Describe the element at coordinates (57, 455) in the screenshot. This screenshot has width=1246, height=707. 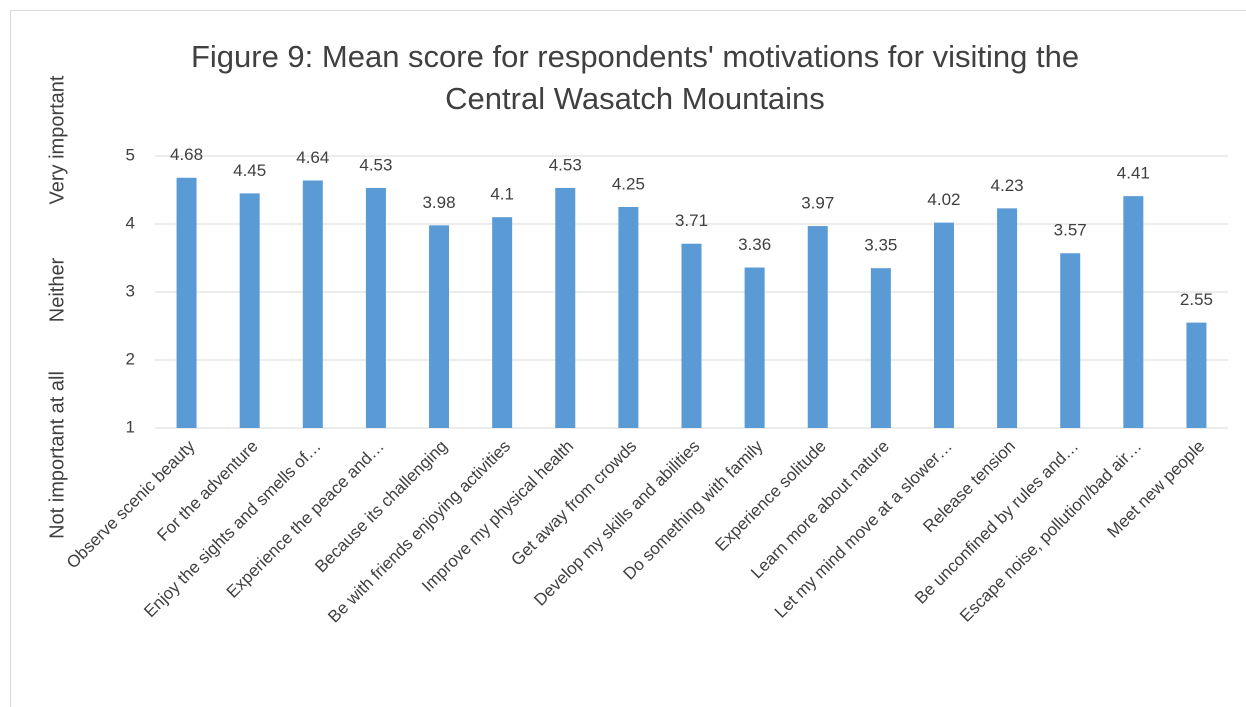
I see `y-axis-label: Not important at all` at that location.